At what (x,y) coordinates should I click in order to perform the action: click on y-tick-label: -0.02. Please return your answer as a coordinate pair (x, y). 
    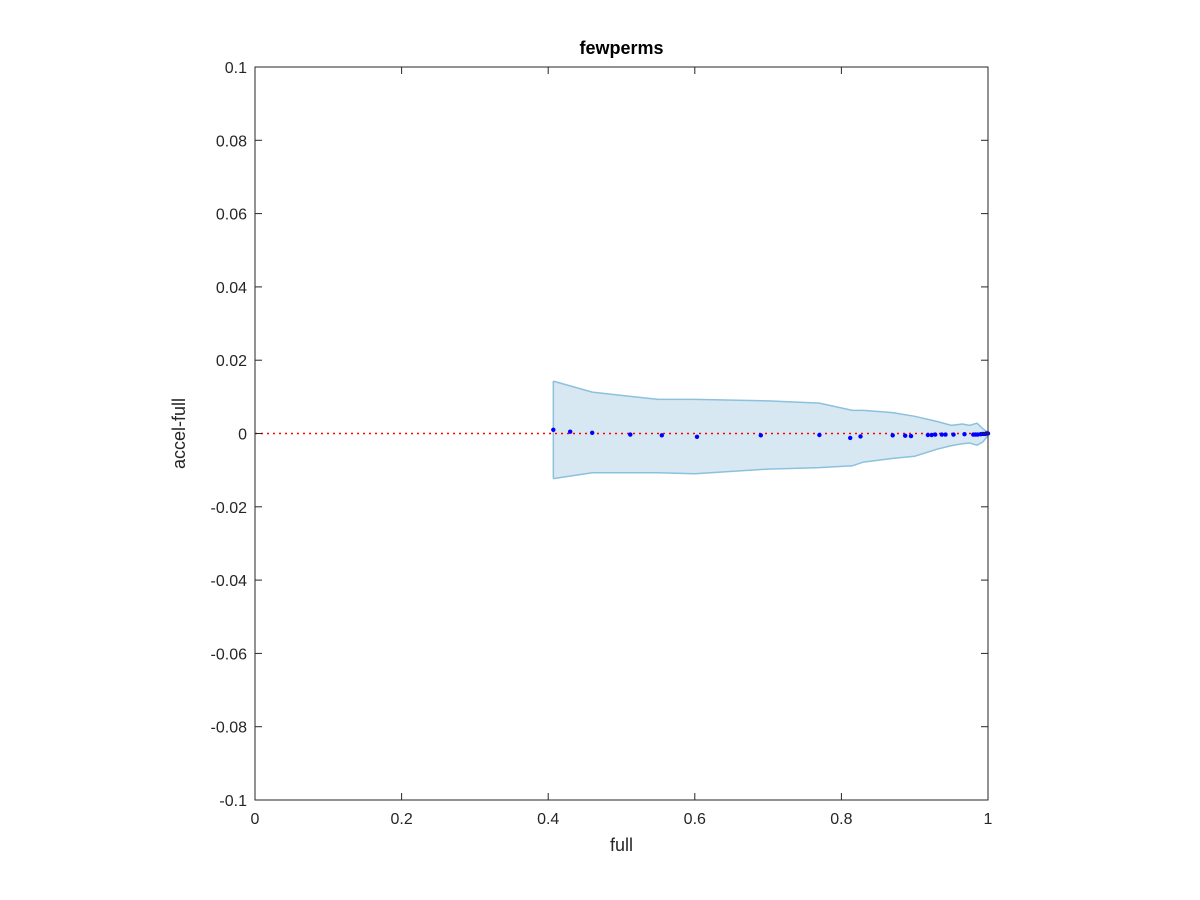
    Looking at the image, I should click on (229, 508).